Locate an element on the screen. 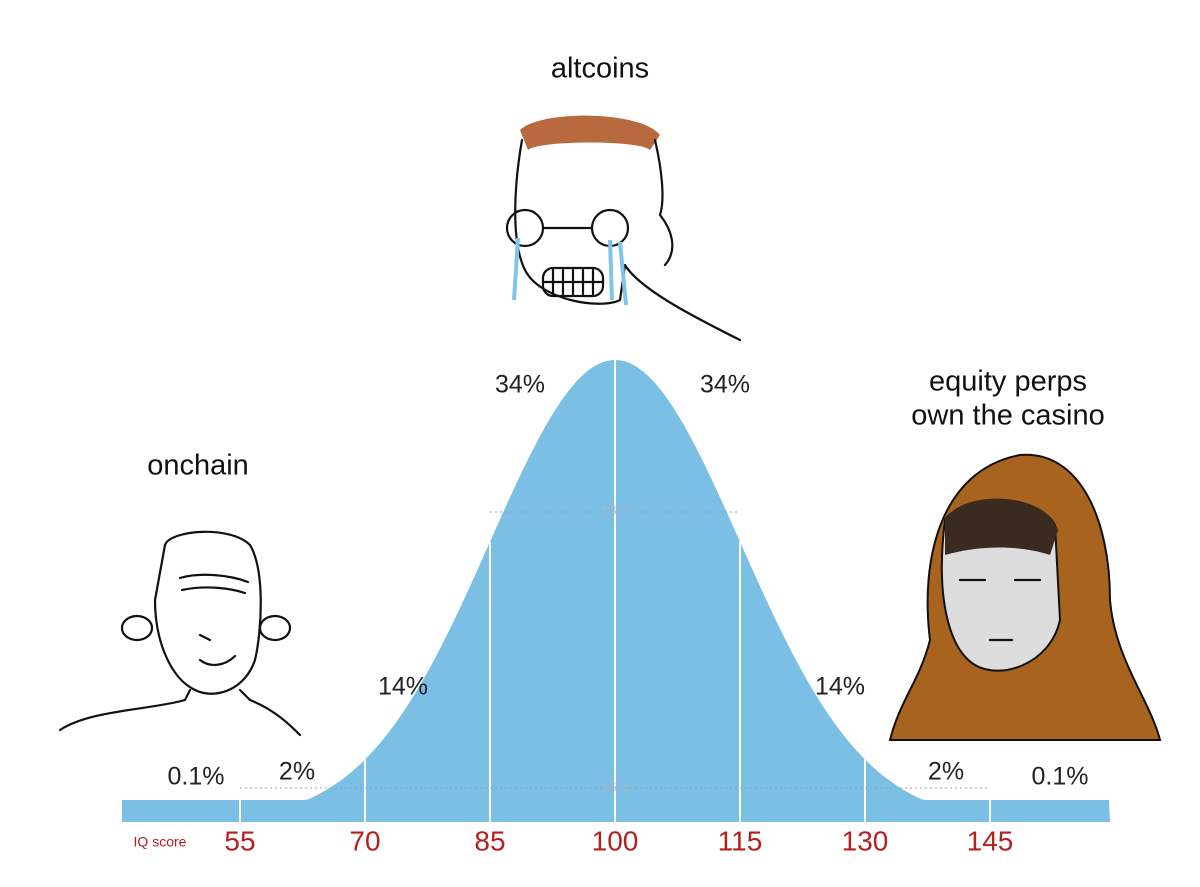  tick-label: 115 is located at coordinates (740, 840).